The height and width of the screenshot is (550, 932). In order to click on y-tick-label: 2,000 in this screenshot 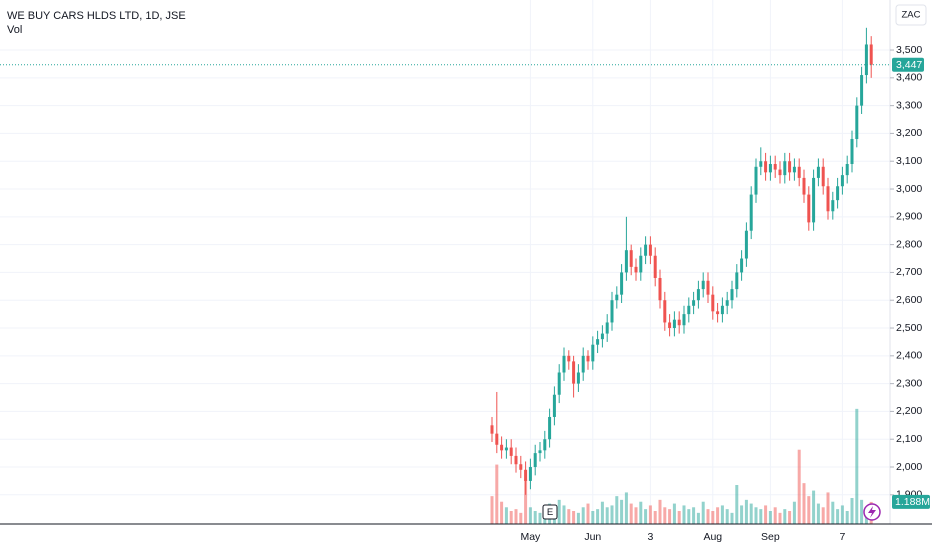, I will do `click(909, 467)`.